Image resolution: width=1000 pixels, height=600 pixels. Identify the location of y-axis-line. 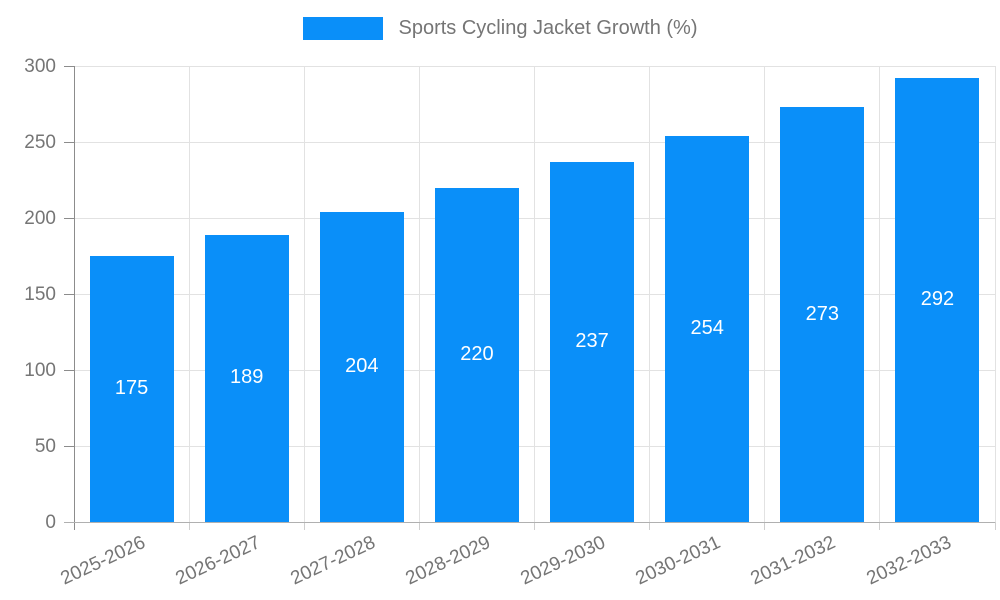
(74, 294).